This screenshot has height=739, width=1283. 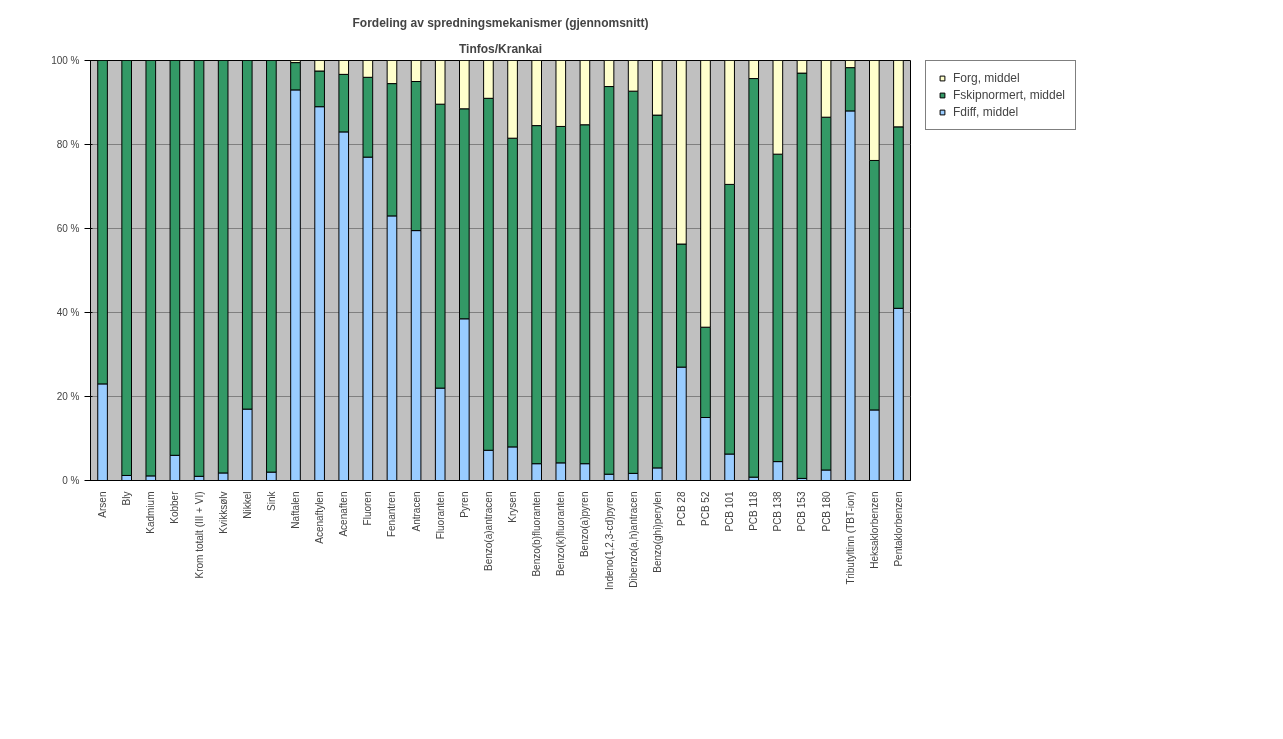 I want to click on chart-subtitle: Tinfos/Krankai, so click(x=500, y=48).